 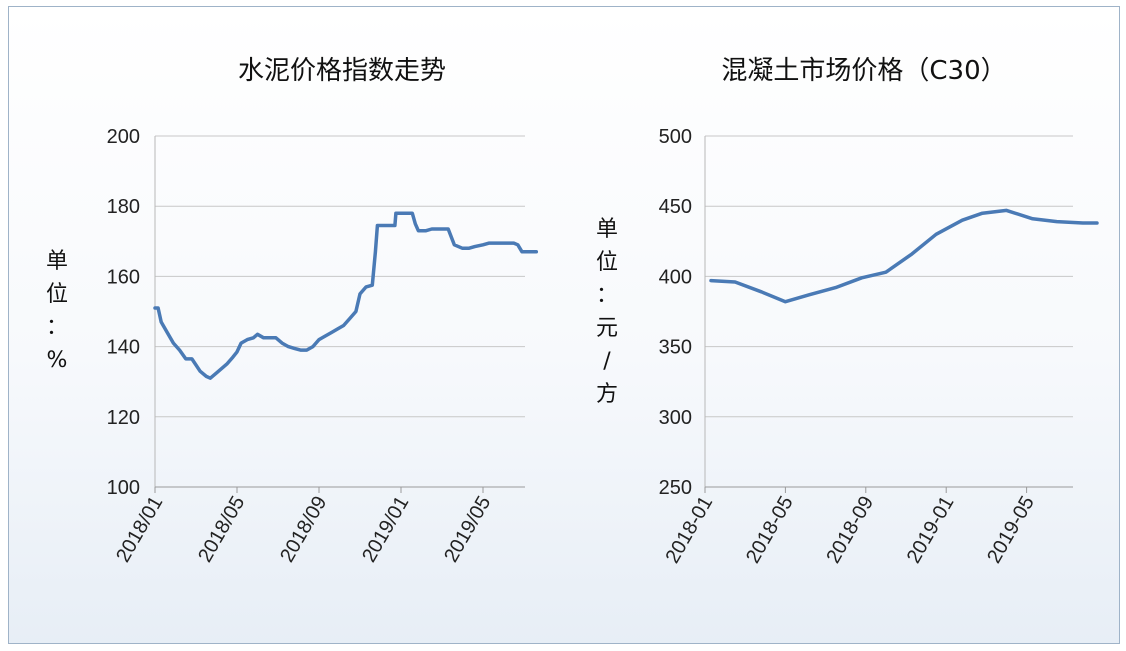 I want to click on y-tick-label: 140, so click(x=123, y=348).